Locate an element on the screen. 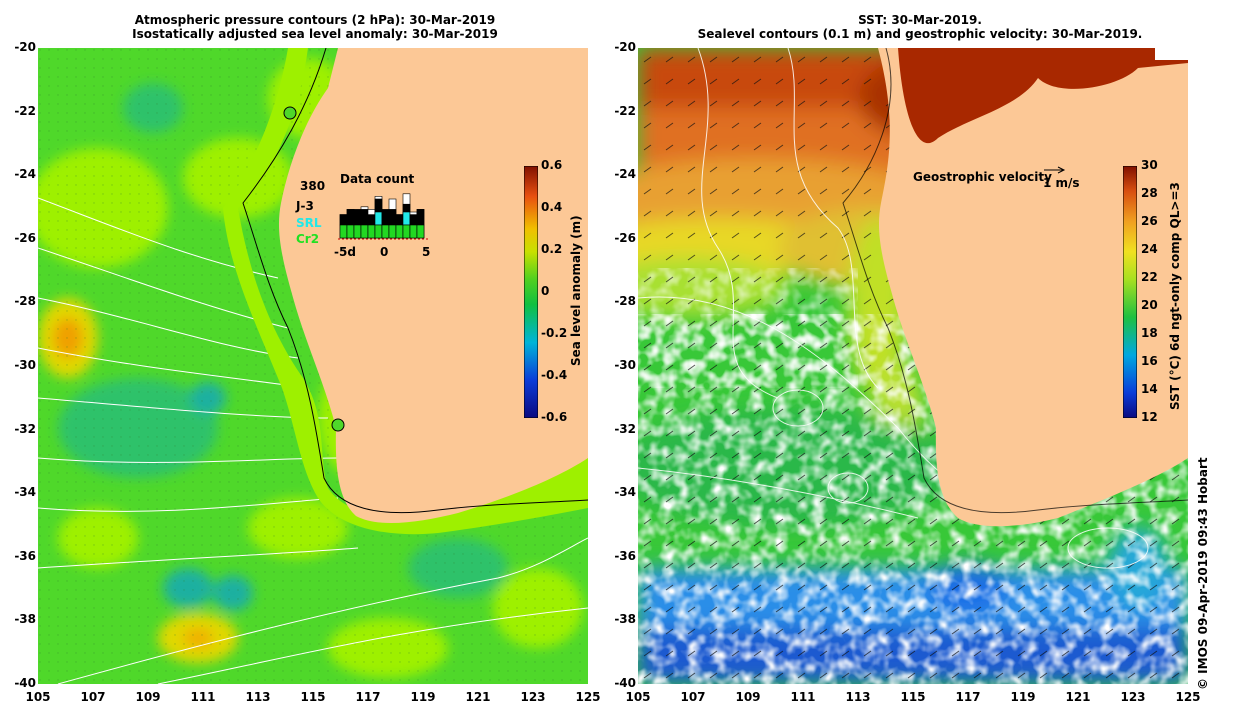 The height and width of the screenshot is (720, 1250). data-count-j3: J-3 is located at coordinates (305, 206).